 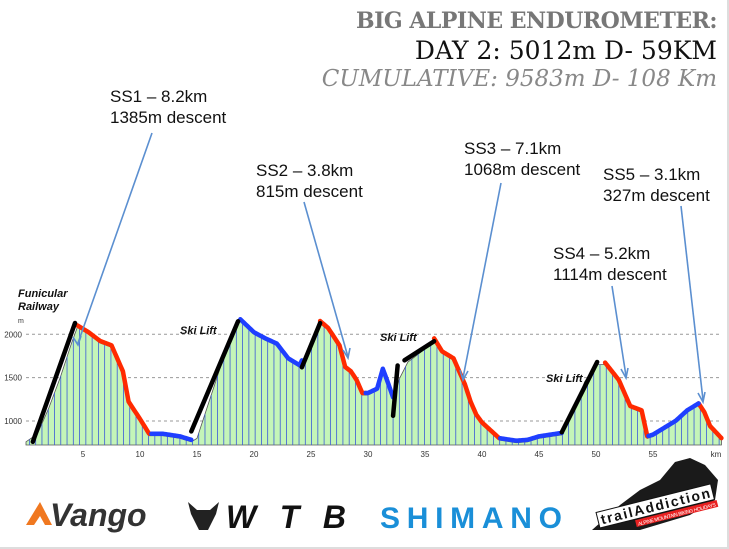 I want to click on bull-head-icon, so click(x=203, y=516).